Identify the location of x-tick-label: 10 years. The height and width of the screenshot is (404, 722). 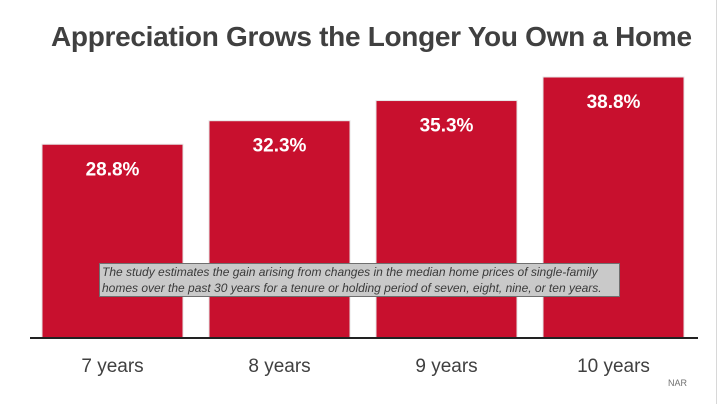
(613, 366).